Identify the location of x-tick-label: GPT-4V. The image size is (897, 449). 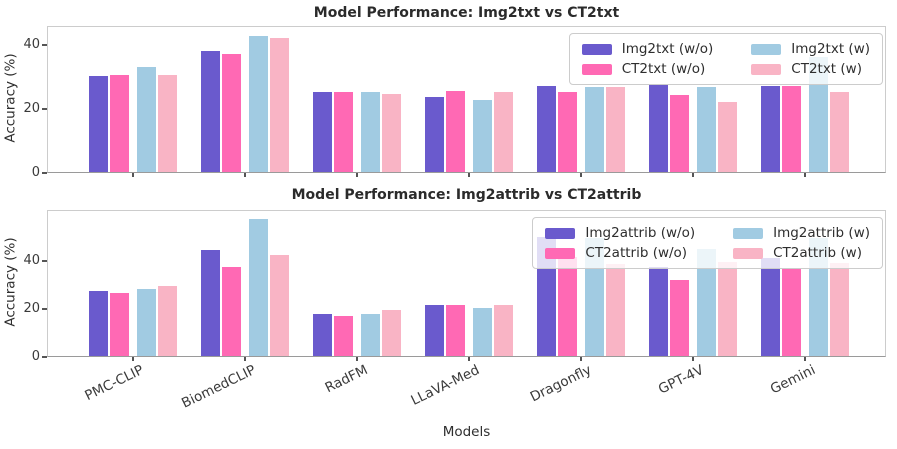
(681, 380).